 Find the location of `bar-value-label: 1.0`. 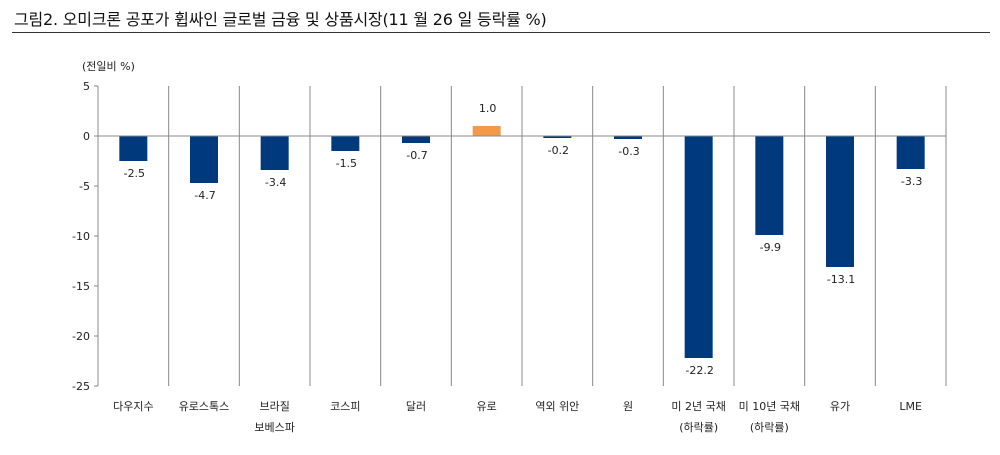

bar-value-label: 1.0 is located at coordinates (488, 108).